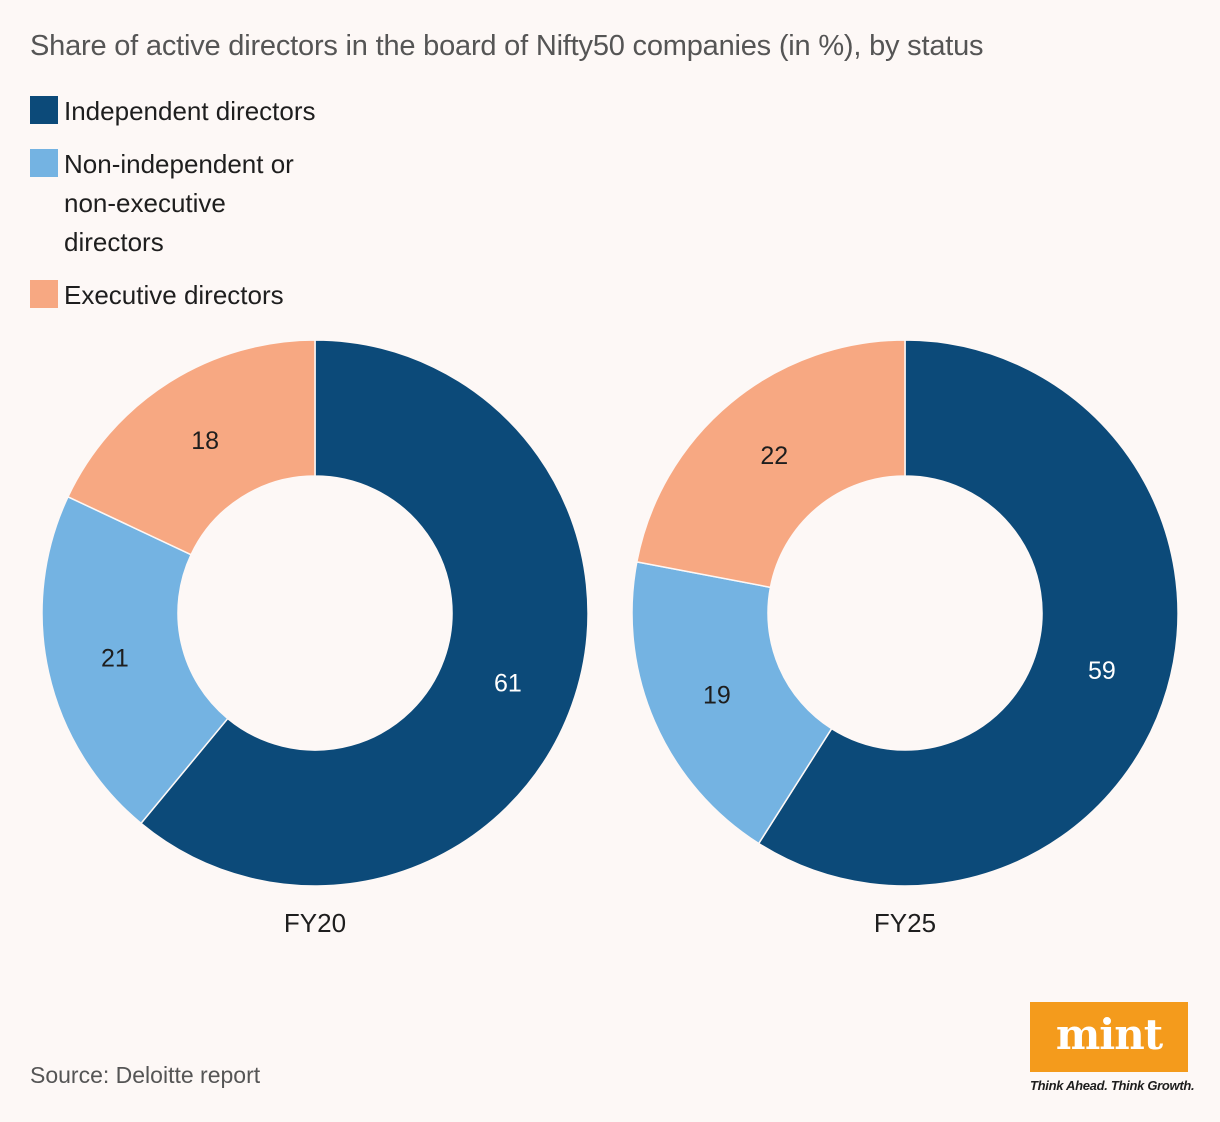  What do you see at coordinates (905, 923) in the screenshot?
I see `chart-caption-fy25: FY25` at bounding box center [905, 923].